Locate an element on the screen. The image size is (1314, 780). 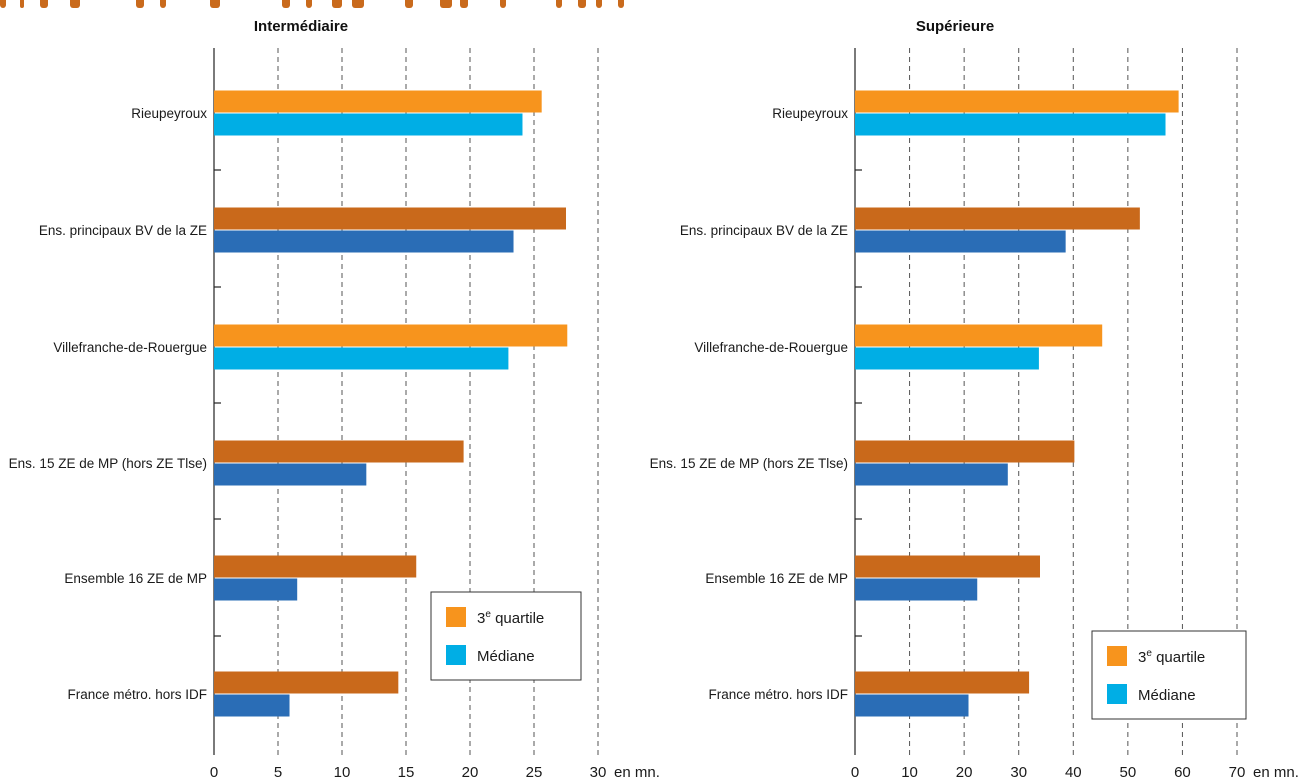
x-tick-label: 40 is located at coordinates (1073, 772).